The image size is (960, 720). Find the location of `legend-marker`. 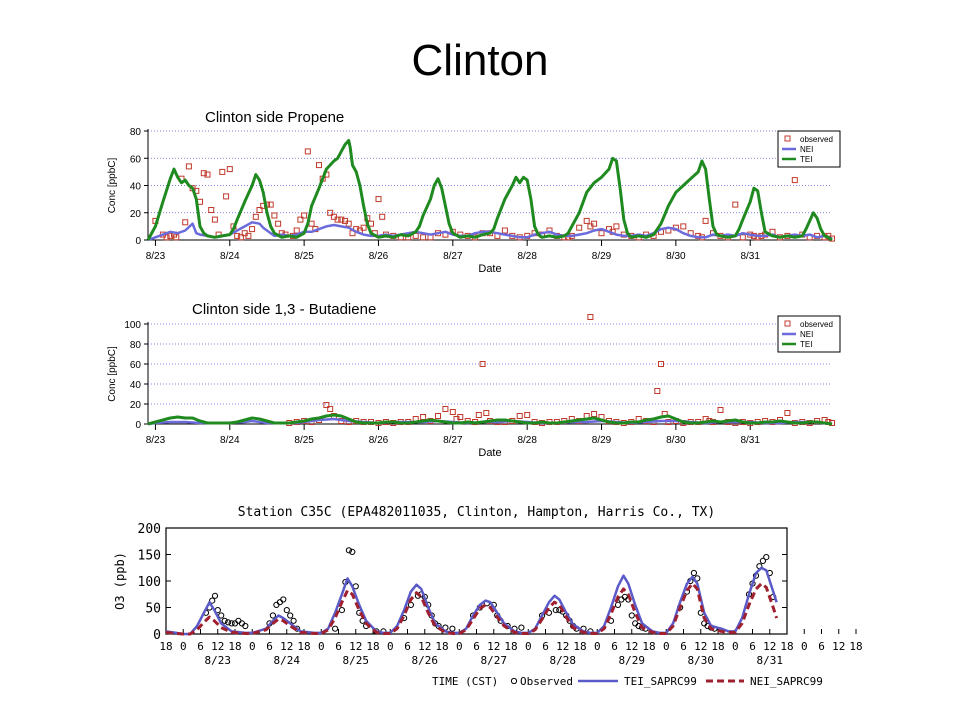

legend-marker is located at coordinates (787, 323).